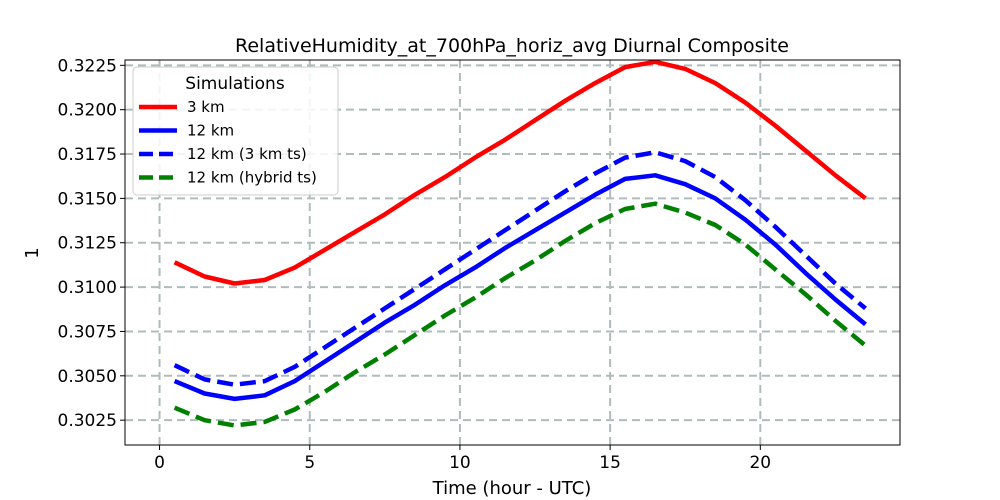 The width and height of the screenshot is (1000, 500). Describe the element at coordinates (247, 154) in the screenshot. I see `legend-label-2: 12 km (3 km ts)` at that location.